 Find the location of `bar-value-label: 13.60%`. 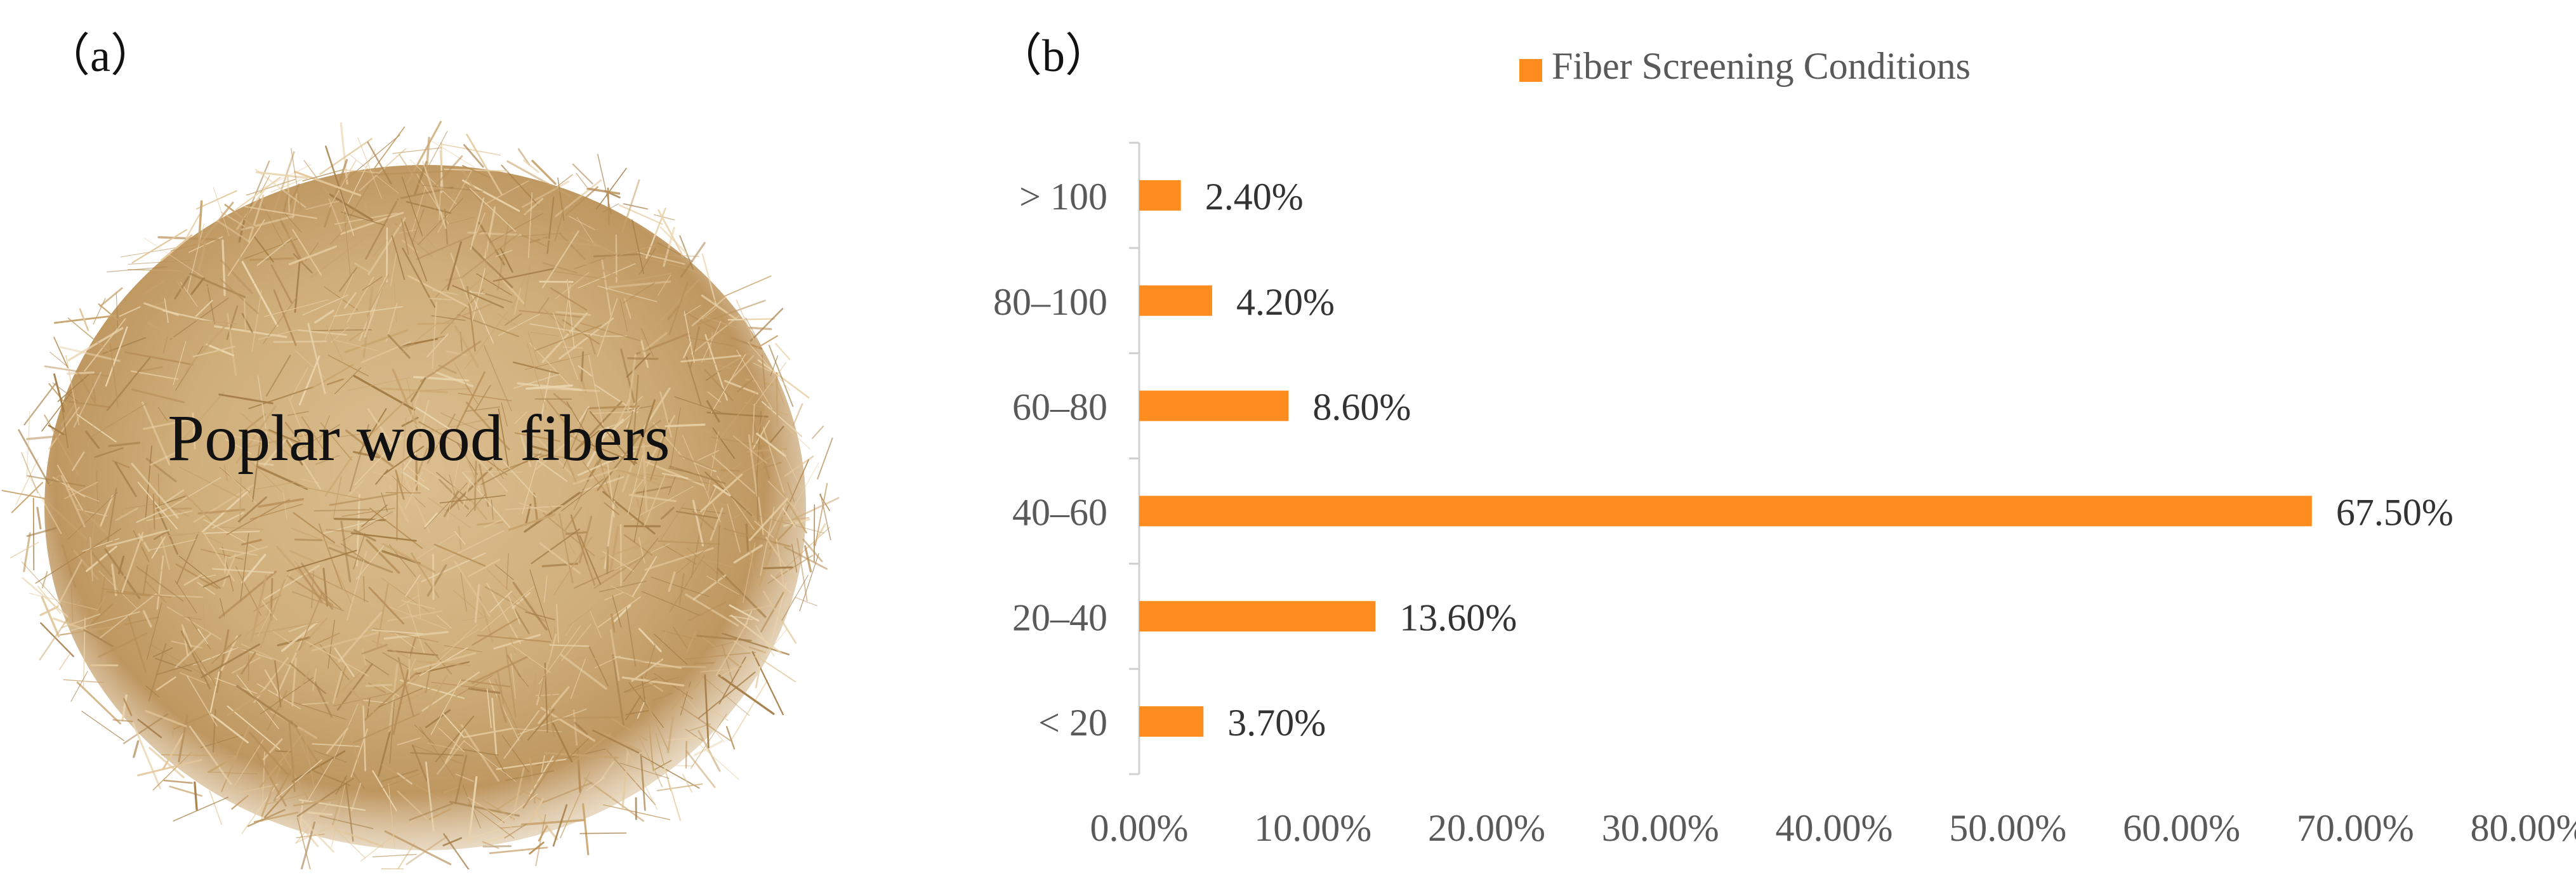

bar-value-label: 13.60% is located at coordinates (1458, 617).